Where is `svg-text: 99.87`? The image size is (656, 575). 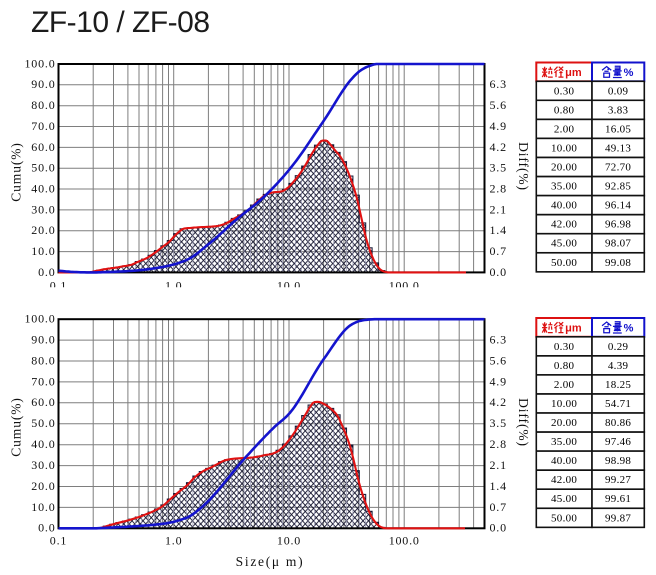
svg-text: 99.87 is located at coordinates (618, 518).